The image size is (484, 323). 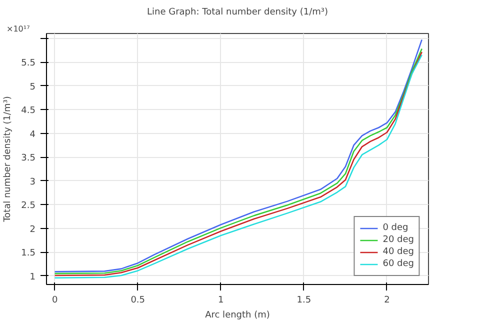 What do you see at coordinates (55, 301) in the screenshot?
I see `x-tick-label: 0` at bounding box center [55, 301].